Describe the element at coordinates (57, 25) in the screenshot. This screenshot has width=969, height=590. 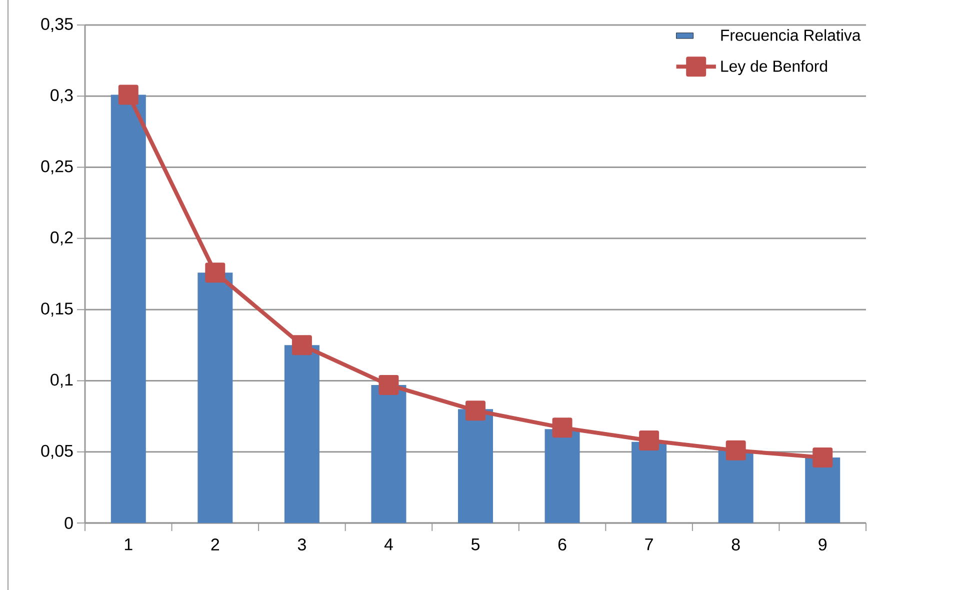
I see `y-tick-label: 0,35` at that location.